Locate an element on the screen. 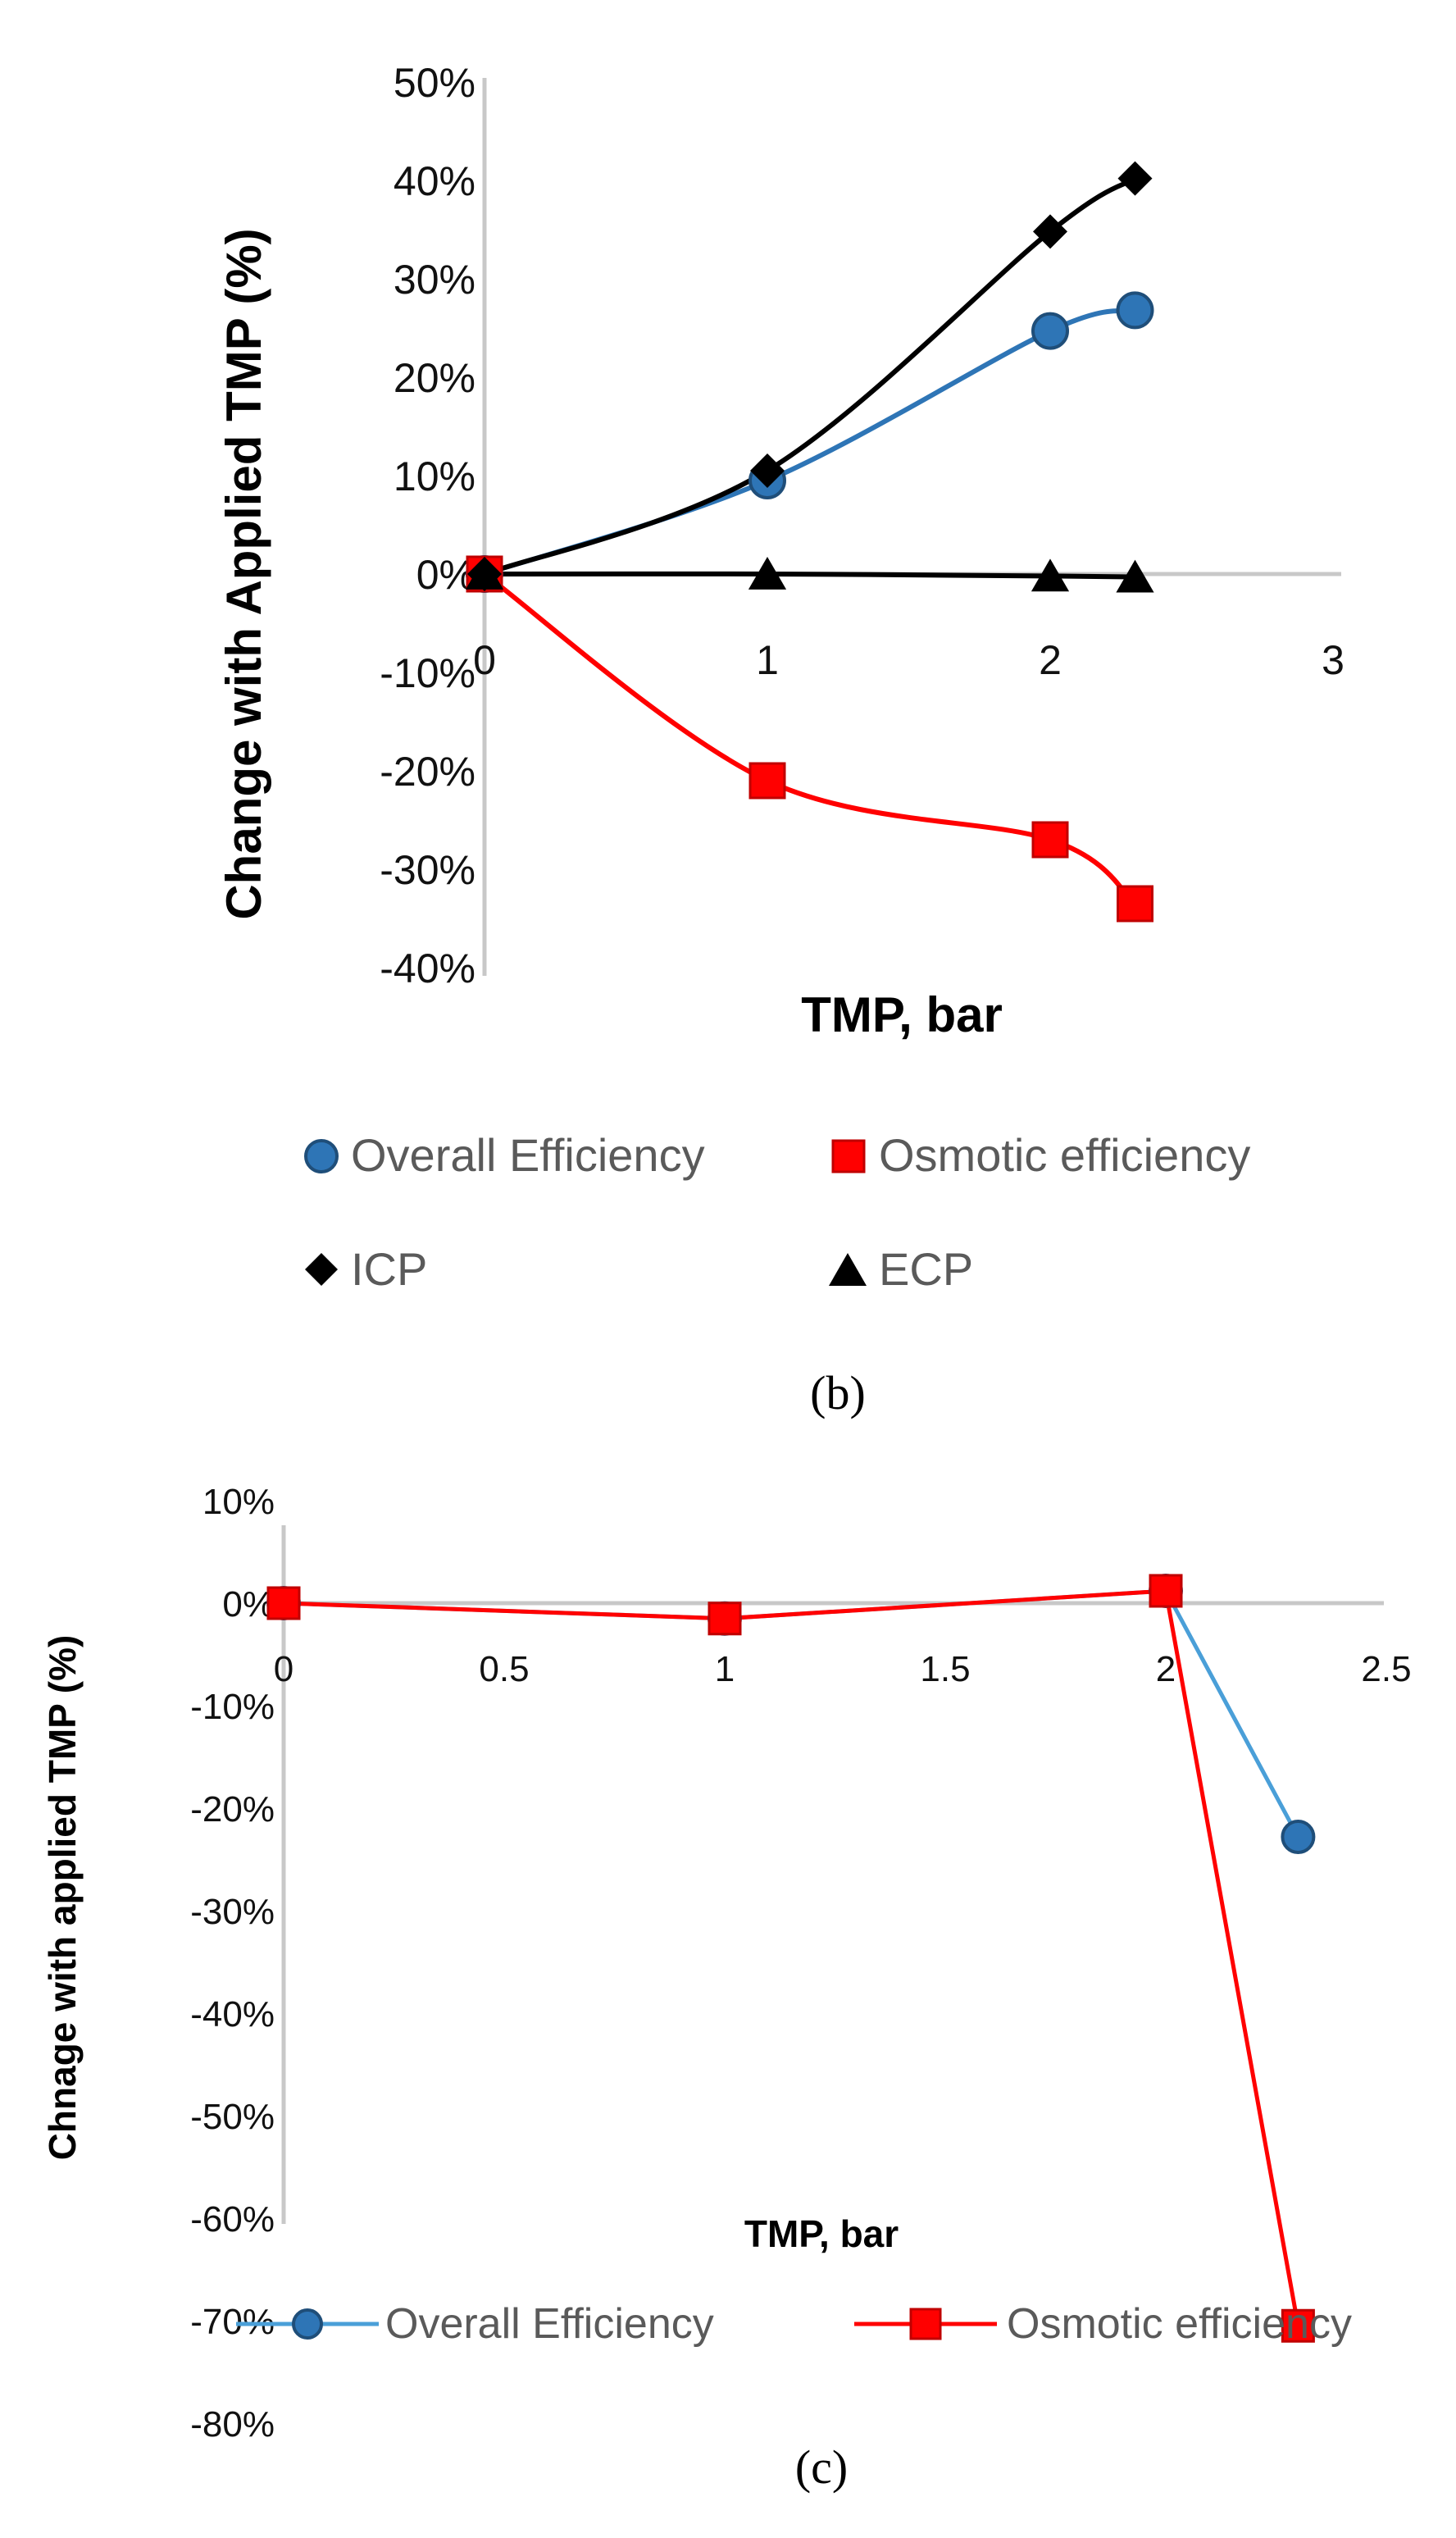  legend-label-ecp: ECP is located at coordinates (926, 1269).